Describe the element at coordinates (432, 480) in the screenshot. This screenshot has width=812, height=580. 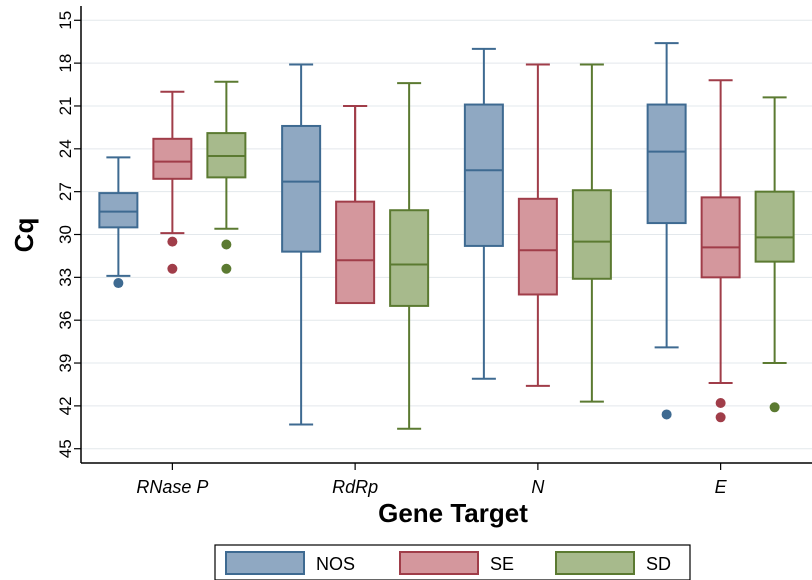
I see `x-axis-ticks: RNase P RdRp N E` at that location.